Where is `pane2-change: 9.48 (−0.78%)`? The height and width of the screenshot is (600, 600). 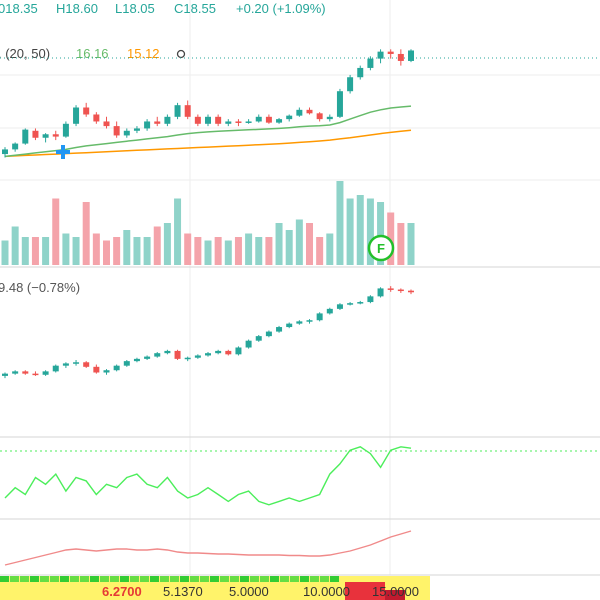 pane2-change: 9.48 (−0.78%) is located at coordinates (40, 287).